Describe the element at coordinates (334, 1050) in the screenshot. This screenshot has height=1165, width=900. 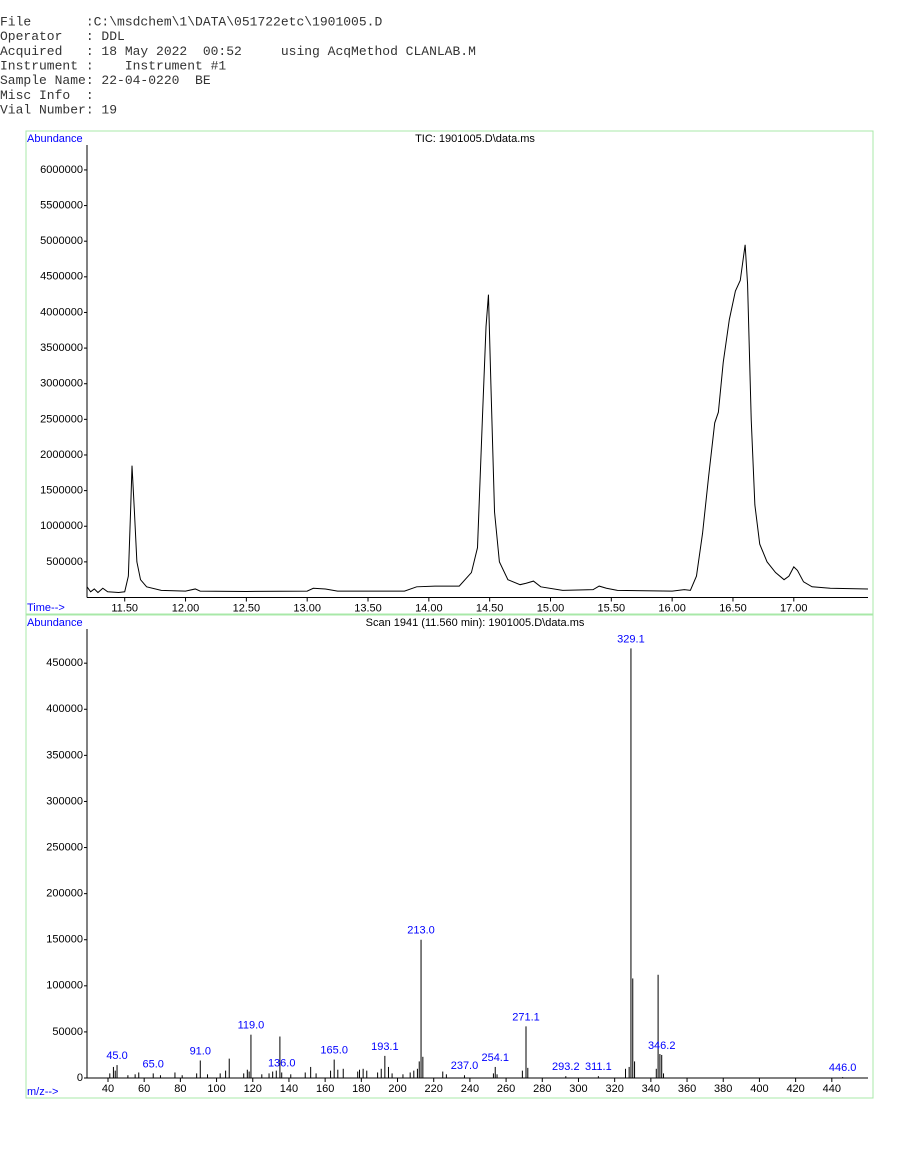
I see `peak-label: 165.0` at that location.